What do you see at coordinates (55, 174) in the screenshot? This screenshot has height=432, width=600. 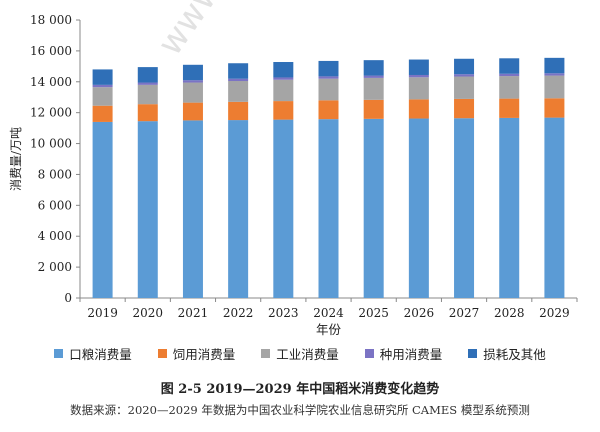 I see `y-tick-label: 8 000` at bounding box center [55, 174].